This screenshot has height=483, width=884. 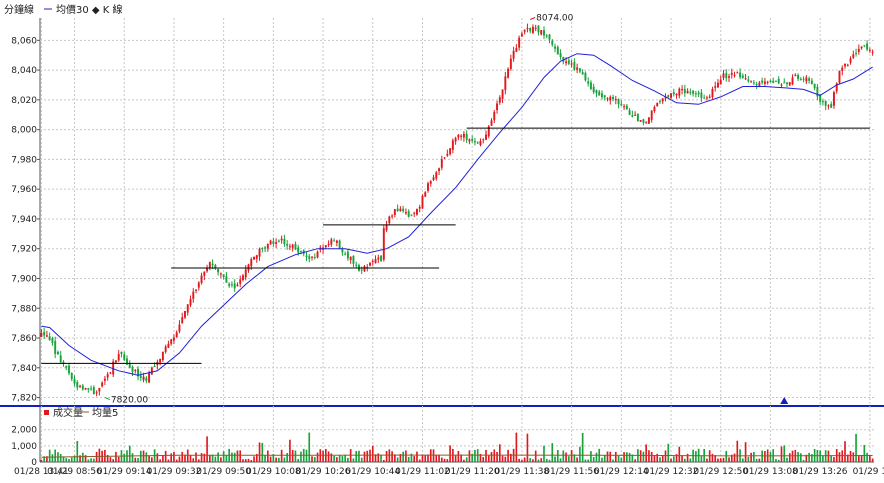 I want to click on y-tick-label: 7,920, so click(x=24, y=250).